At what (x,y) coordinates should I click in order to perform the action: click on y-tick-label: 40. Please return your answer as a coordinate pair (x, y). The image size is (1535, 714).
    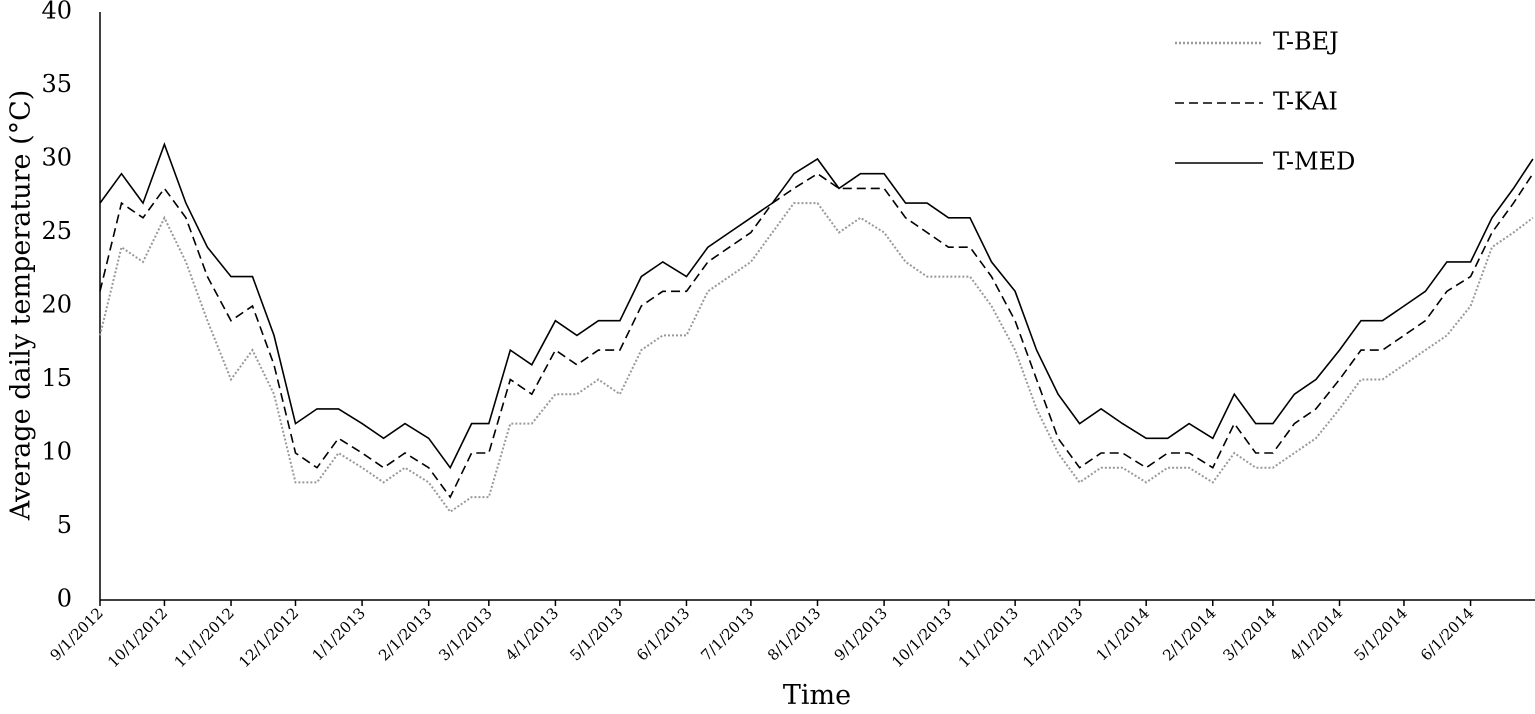
    Looking at the image, I should click on (56, 12).